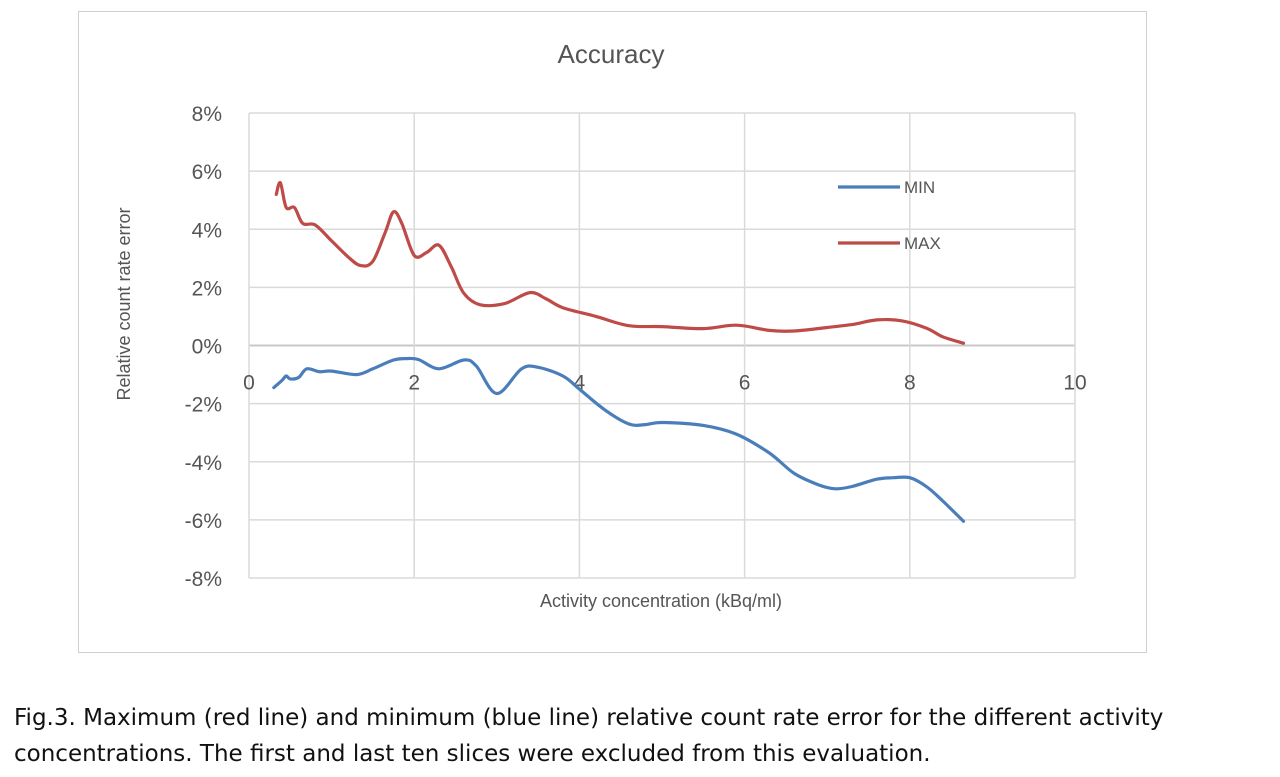 The height and width of the screenshot is (777, 1280). Describe the element at coordinates (889, 215) in the screenshot. I see `legend: MIN MAX` at that location.